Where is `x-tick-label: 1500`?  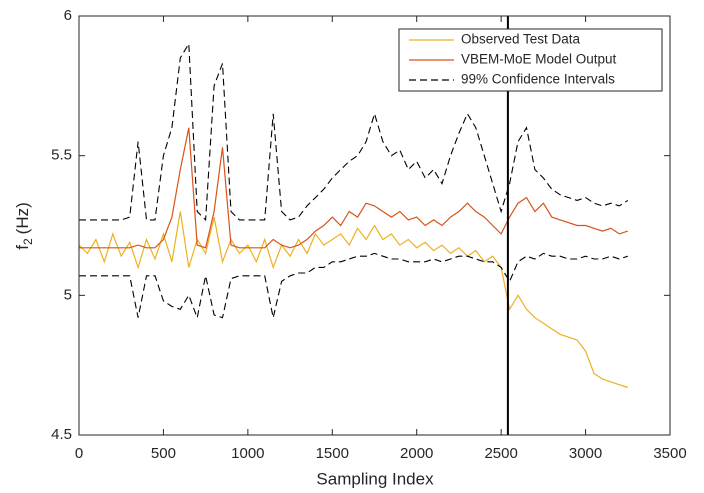
x-tick-label: 1500 is located at coordinates (332, 453).